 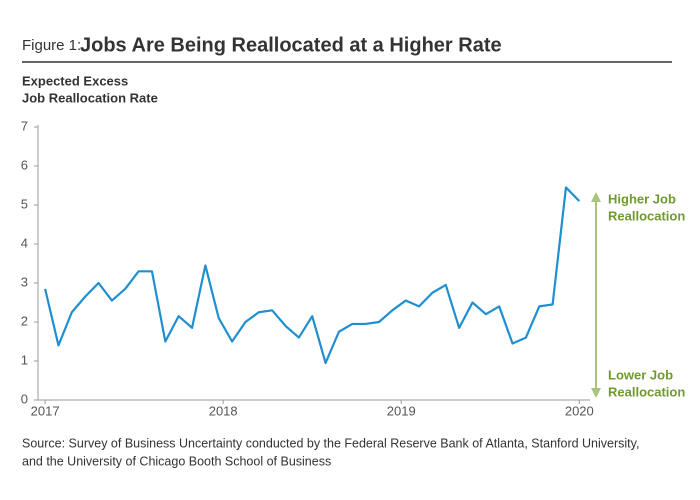 What do you see at coordinates (640, 374) in the screenshot?
I see `annotation: Lower Job` at bounding box center [640, 374].